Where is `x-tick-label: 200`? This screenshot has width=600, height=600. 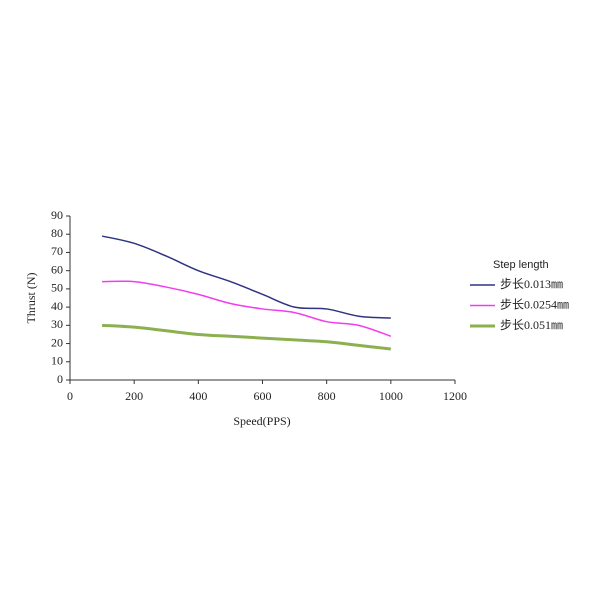 x-tick-label: 200 is located at coordinates (134, 396).